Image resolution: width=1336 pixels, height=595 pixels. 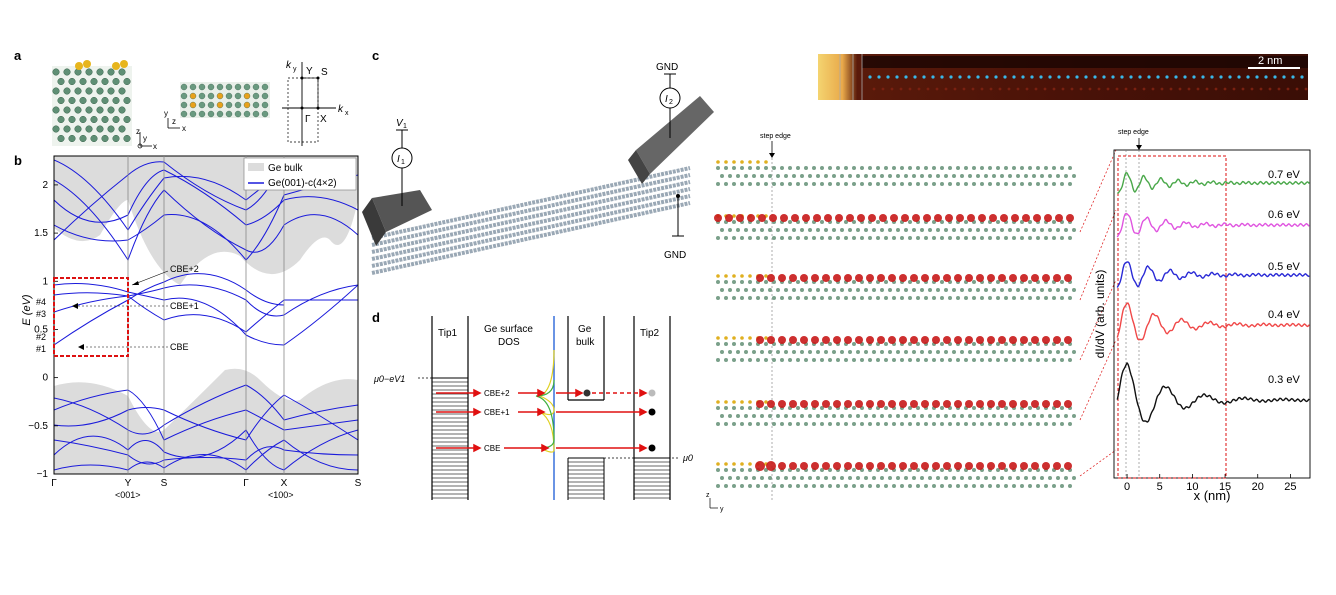 I want to click on axis-y-label: y, so click(x=145, y=138).